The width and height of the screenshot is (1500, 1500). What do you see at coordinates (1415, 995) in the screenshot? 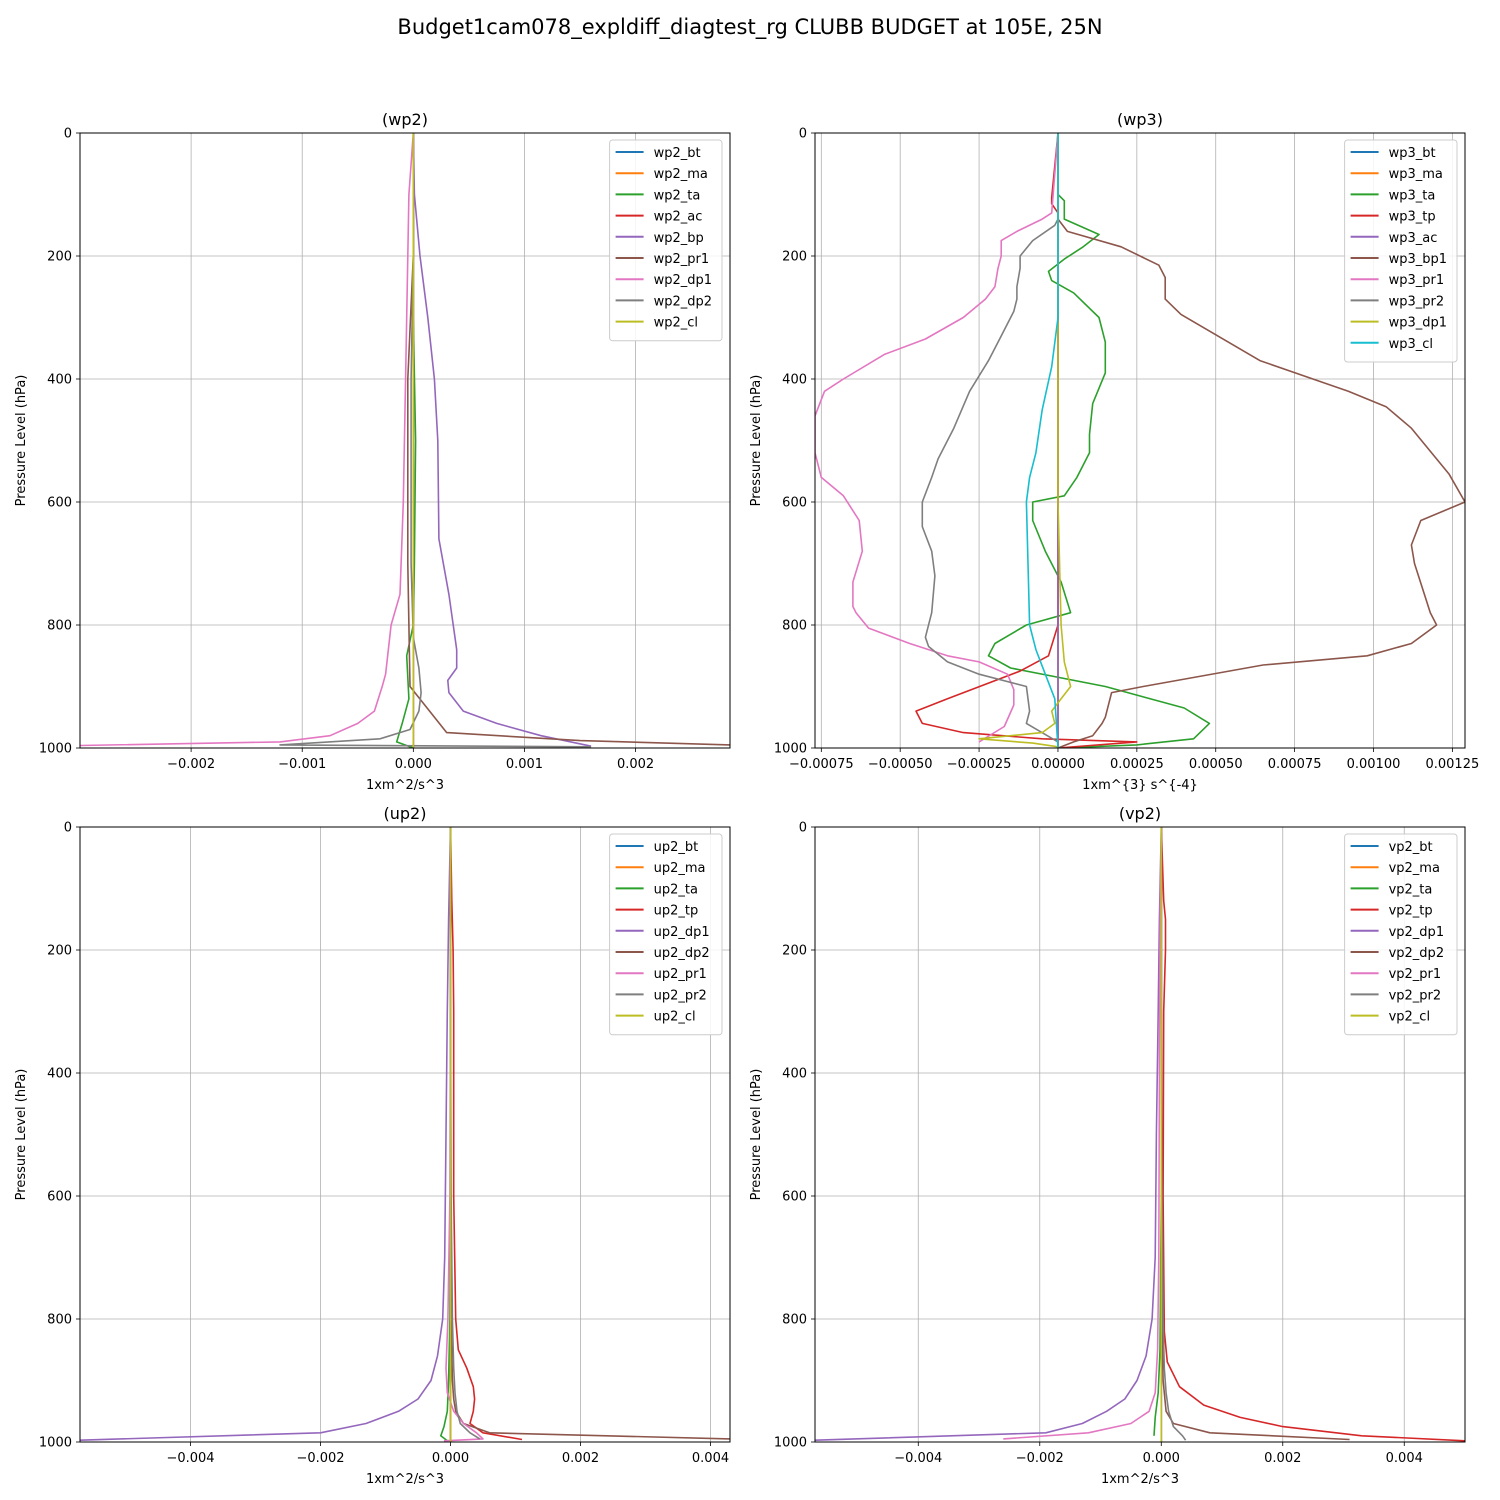
I see `legend-label: vp2_pr2` at bounding box center [1415, 995].